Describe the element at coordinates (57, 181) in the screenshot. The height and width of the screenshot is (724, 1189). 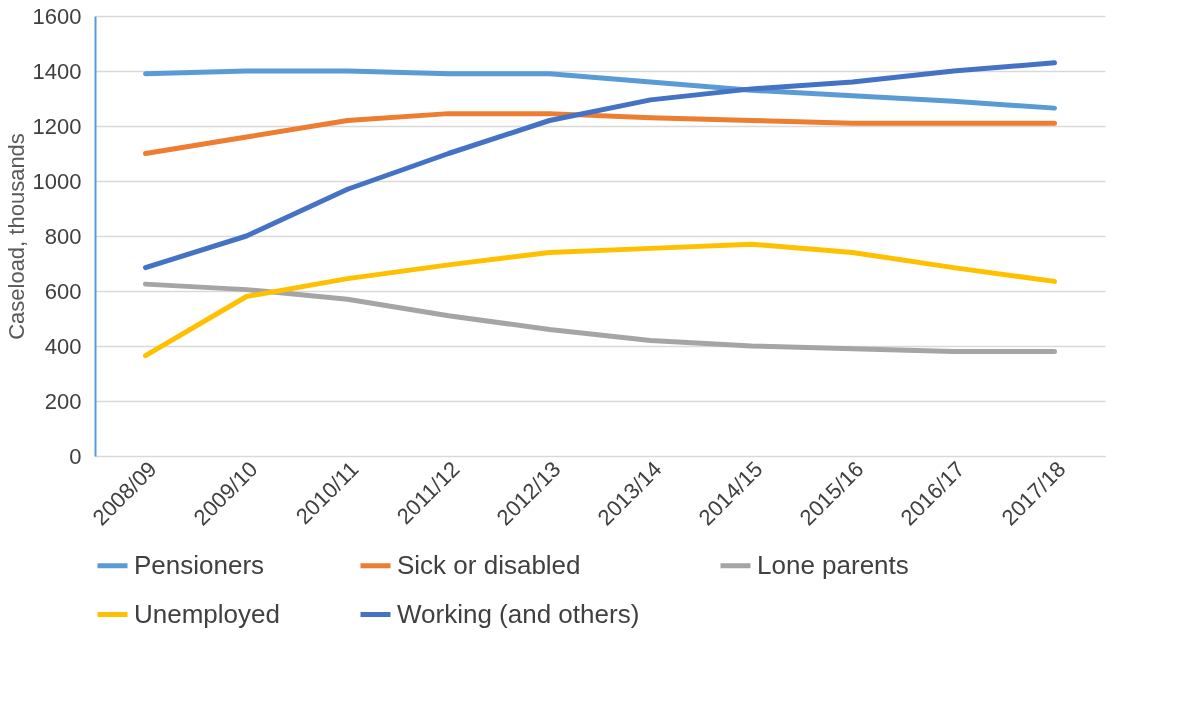
I see `y-tick-label: 1000` at that location.